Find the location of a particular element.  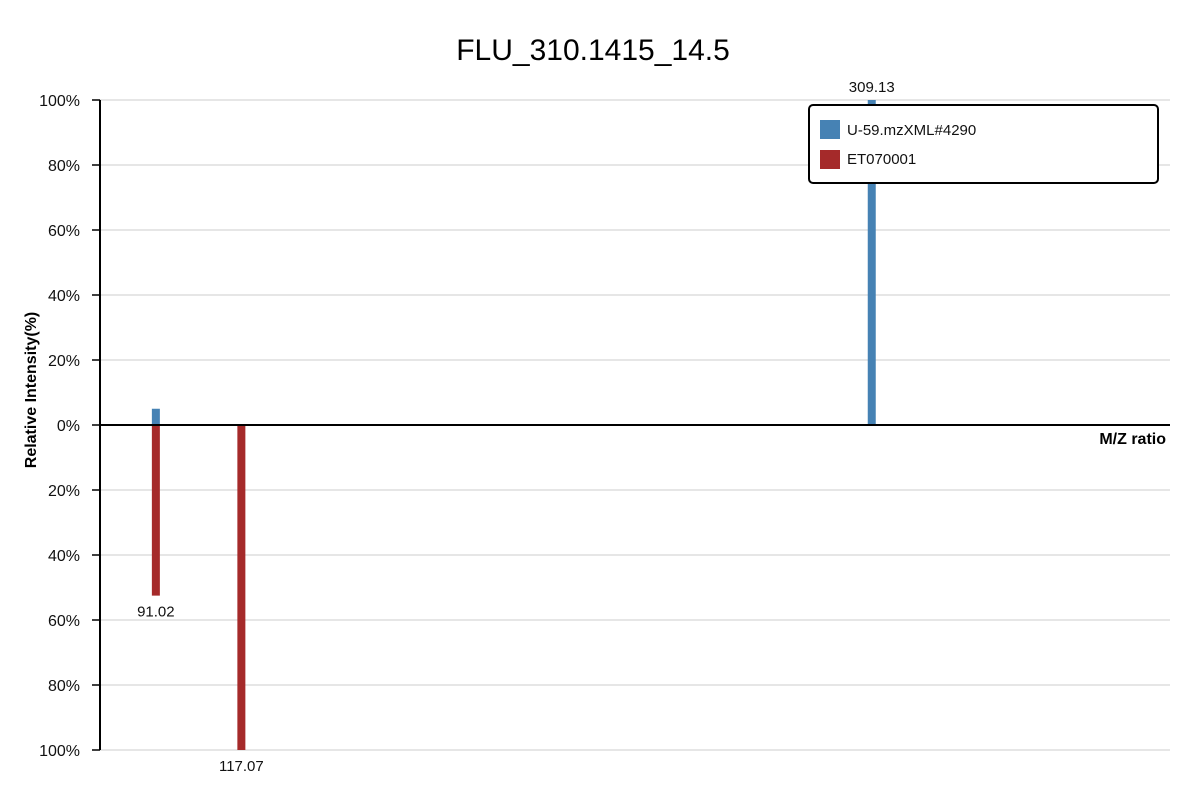

peak-label: 91.02 is located at coordinates (156, 612).